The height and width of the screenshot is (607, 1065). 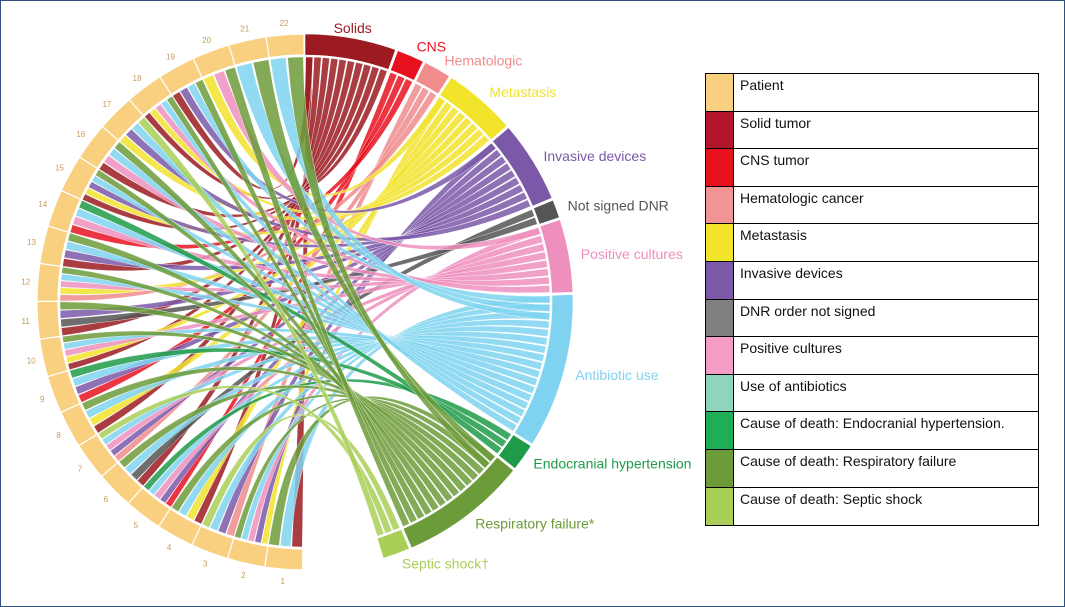 I want to click on patient-label: 21, so click(x=244, y=29).